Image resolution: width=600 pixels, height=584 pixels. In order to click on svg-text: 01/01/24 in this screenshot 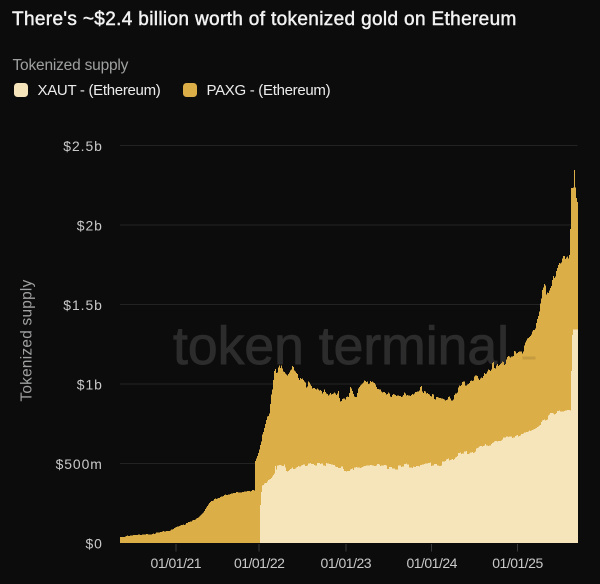, I will do `click(431, 563)`.